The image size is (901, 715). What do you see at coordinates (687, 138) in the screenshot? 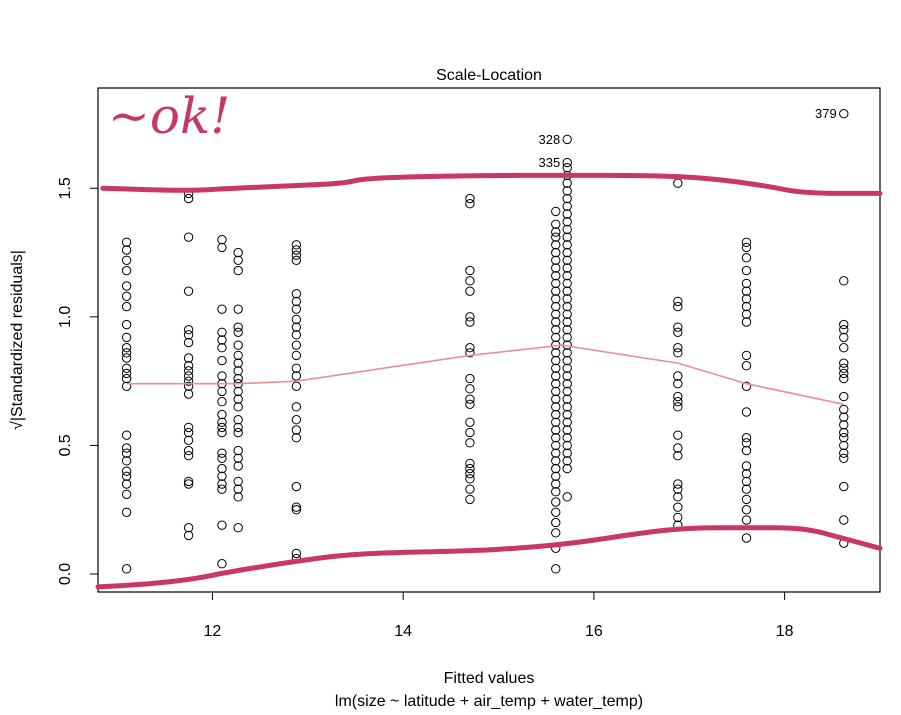
I see `outlier-labels: 379 328 335` at bounding box center [687, 138].